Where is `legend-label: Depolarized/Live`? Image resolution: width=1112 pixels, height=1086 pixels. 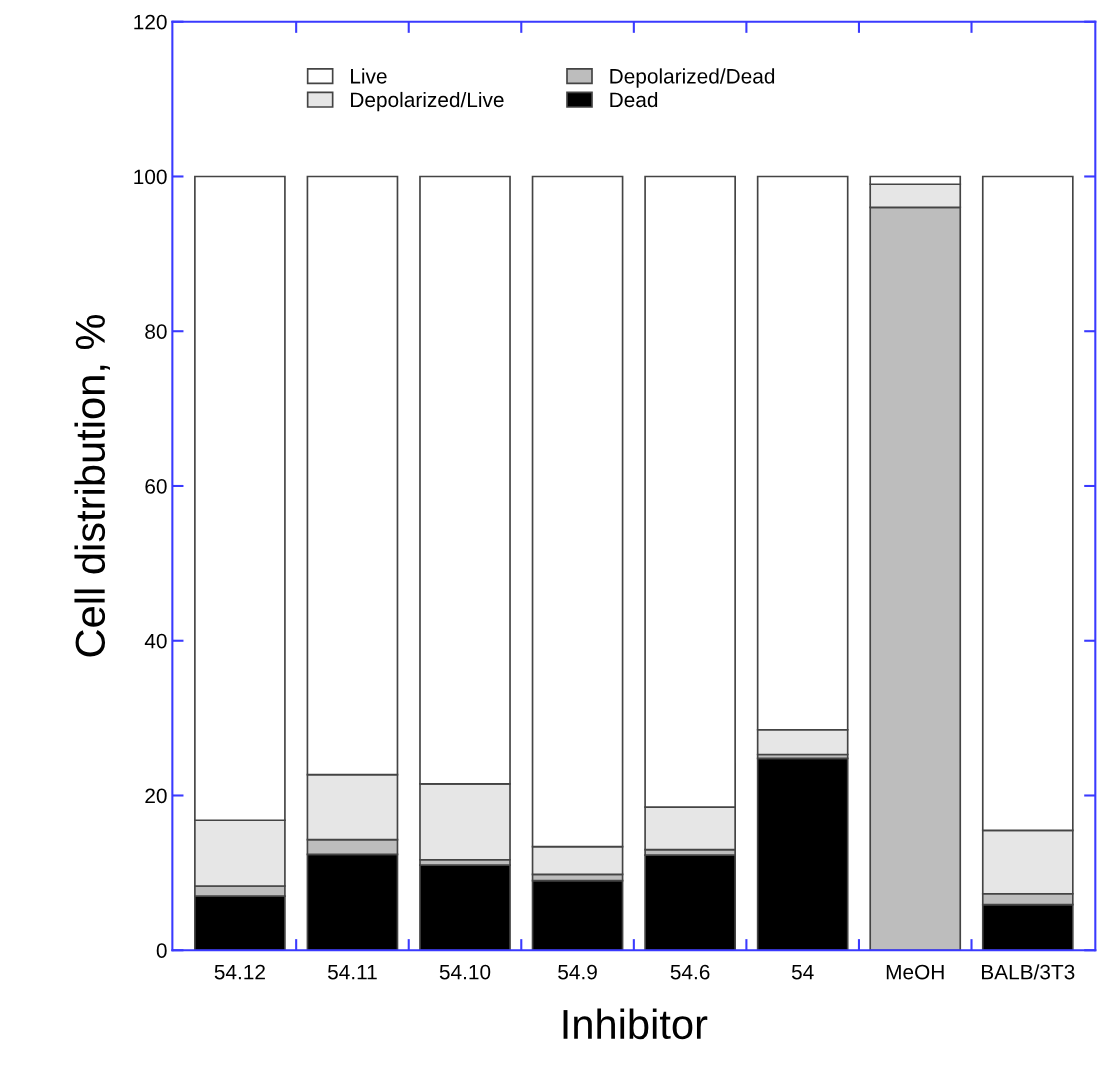
legend-label: Depolarized/Live is located at coordinates (427, 101).